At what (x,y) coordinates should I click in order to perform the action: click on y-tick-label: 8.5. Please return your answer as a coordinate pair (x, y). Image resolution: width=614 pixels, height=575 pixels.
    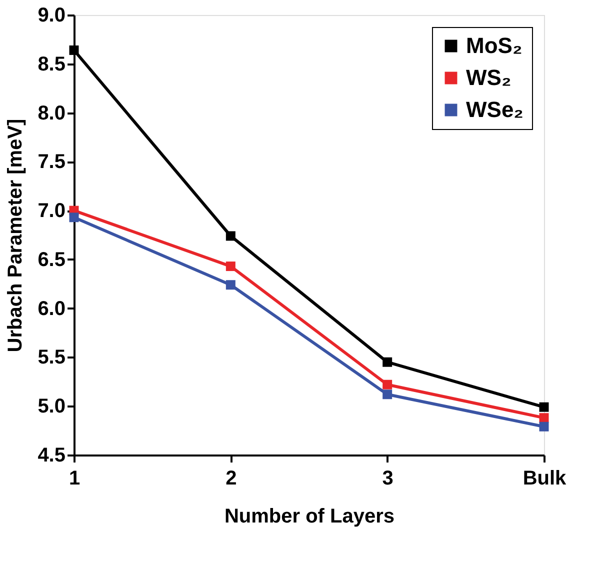
    Looking at the image, I should click on (52, 64).